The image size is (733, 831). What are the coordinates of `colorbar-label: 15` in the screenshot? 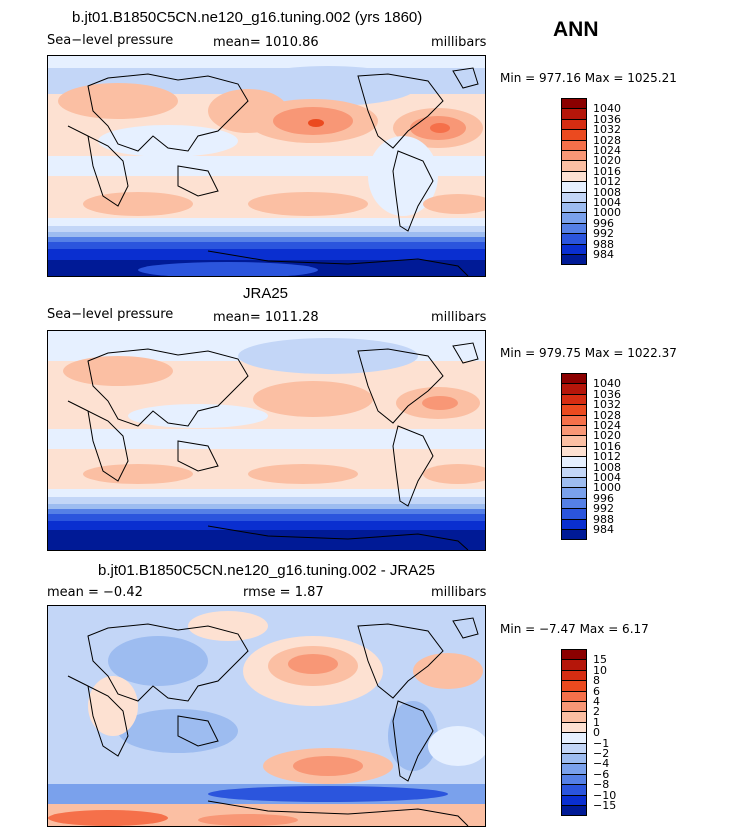 It's located at (600, 660).